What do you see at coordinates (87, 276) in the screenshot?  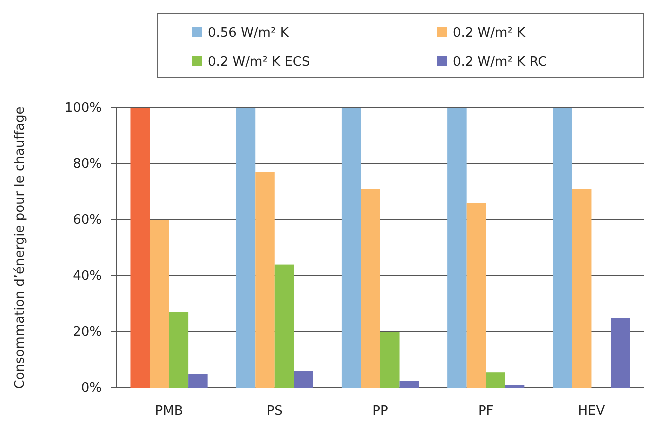 I see `y-tick-label: 40%` at bounding box center [87, 276].